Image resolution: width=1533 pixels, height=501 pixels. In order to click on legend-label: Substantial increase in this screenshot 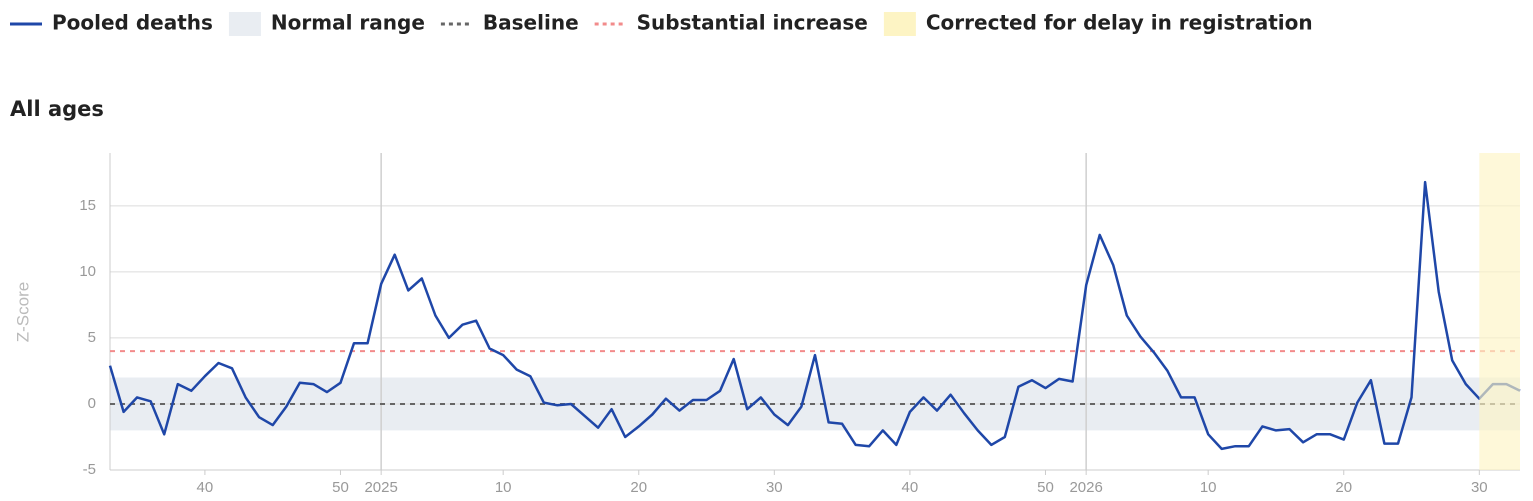, I will do `click(752, 23)`.